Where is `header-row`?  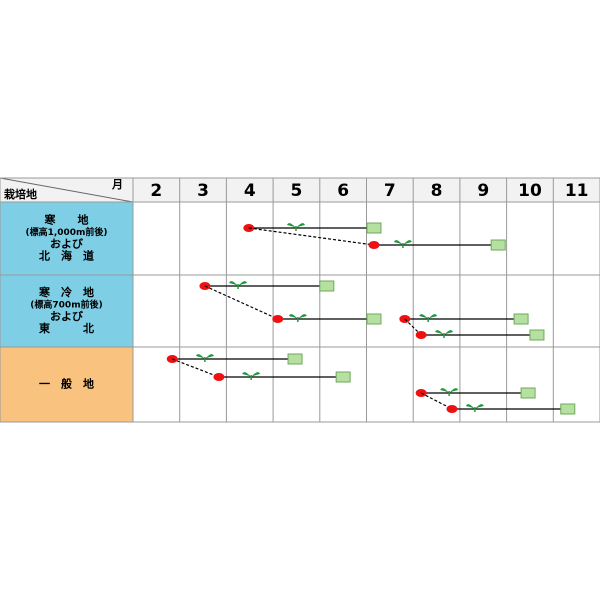 header-row is located at coordinates (300, 190).